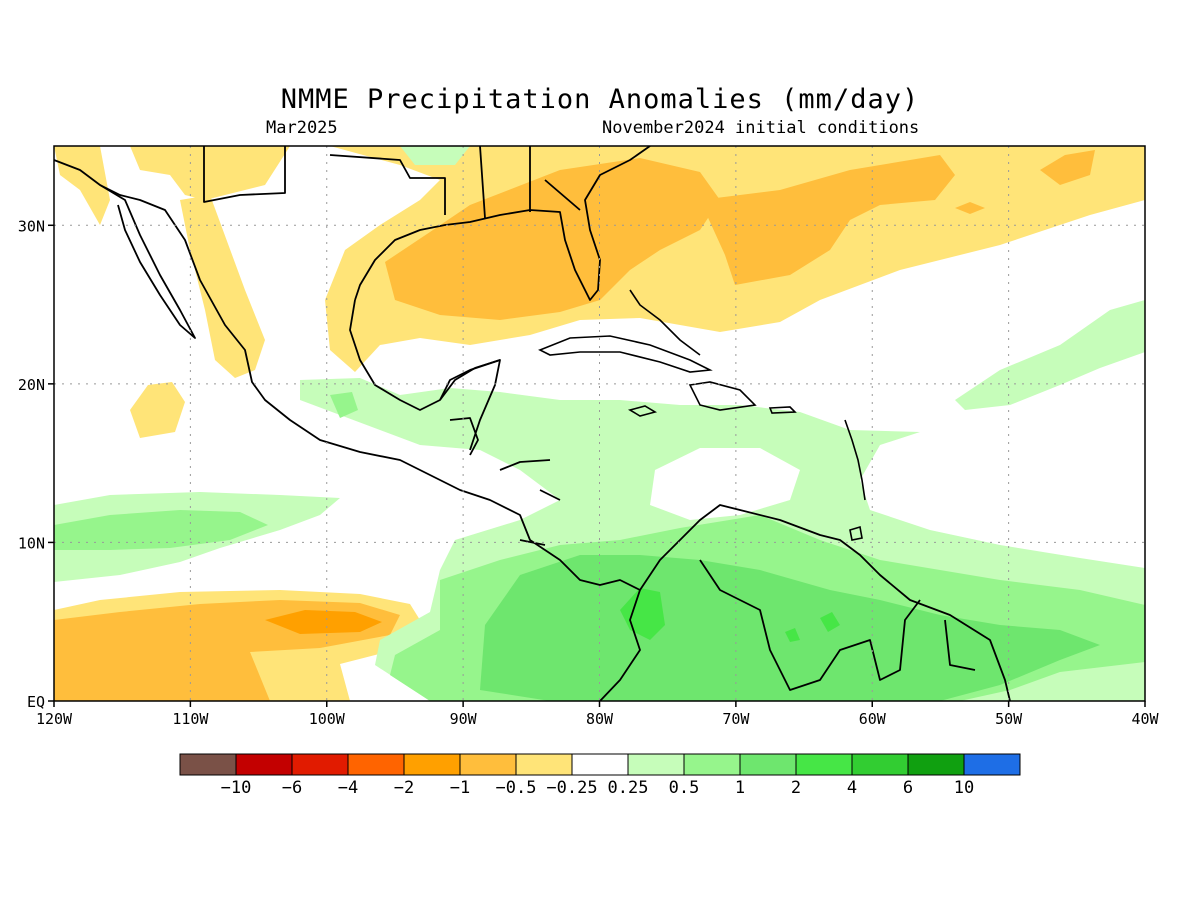 The height and width of the screenshot is (900, 1200). I want to click on forecast-month: Mar2025, so click(302, 128).